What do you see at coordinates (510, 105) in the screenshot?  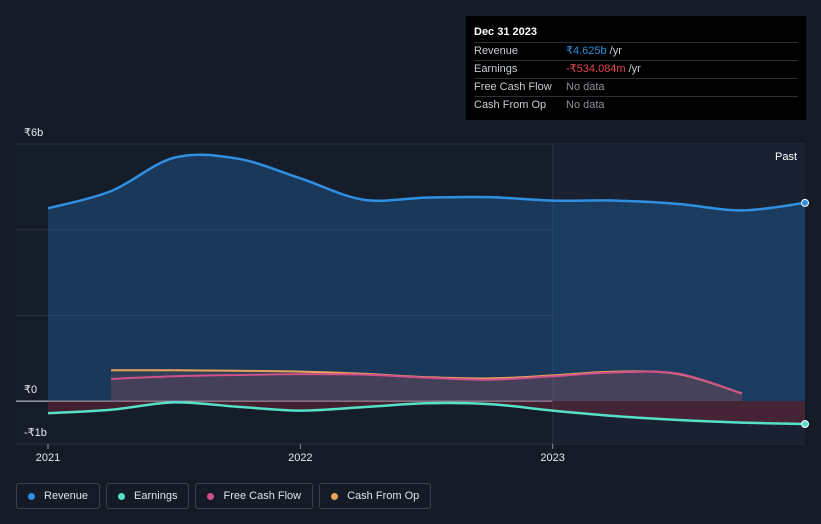 I see `tooltip-label: Cash From Op` at bounding box center [510, 105].